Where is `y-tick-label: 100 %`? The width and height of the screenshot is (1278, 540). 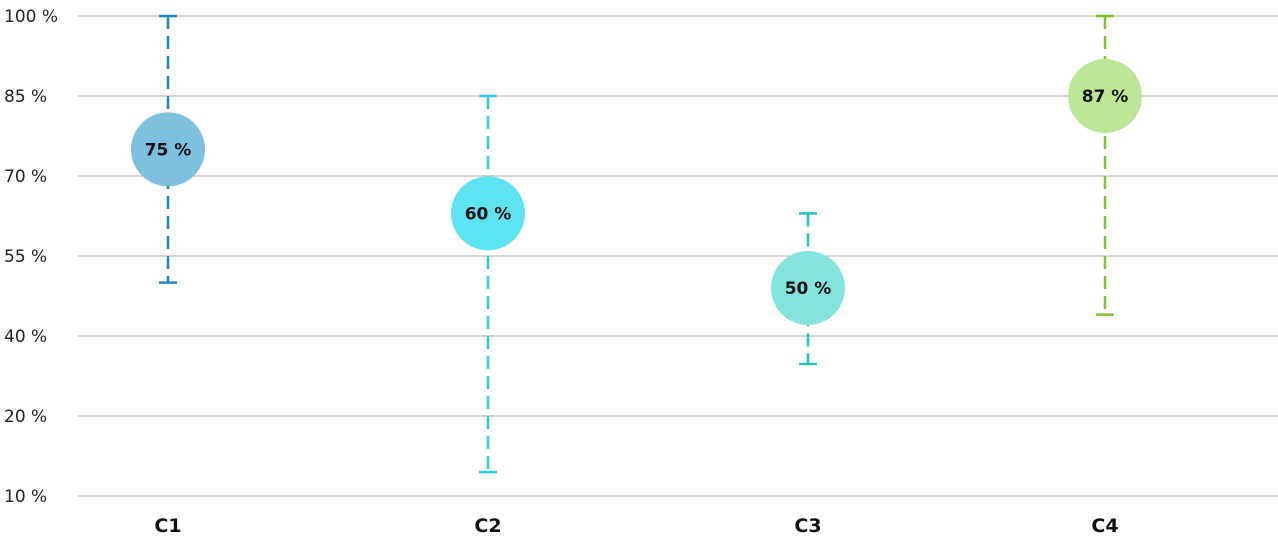 y-tick-label: 100 % is located at coordinates (31, 17).